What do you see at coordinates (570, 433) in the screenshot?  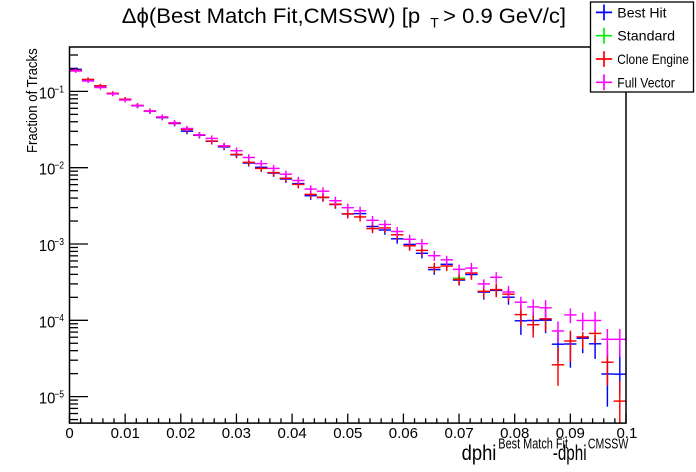 I see `svg-text: 0.09` at bounding box center [570, 433].